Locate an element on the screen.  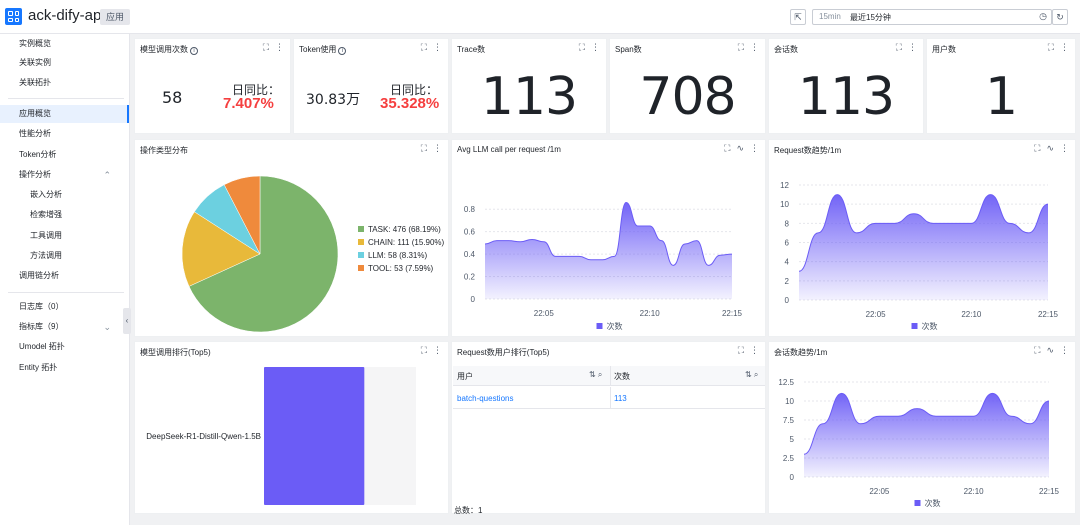
kpi-span-panel: Span数 ⛶ ⋮ 708 is located at coordinates (687, 86).